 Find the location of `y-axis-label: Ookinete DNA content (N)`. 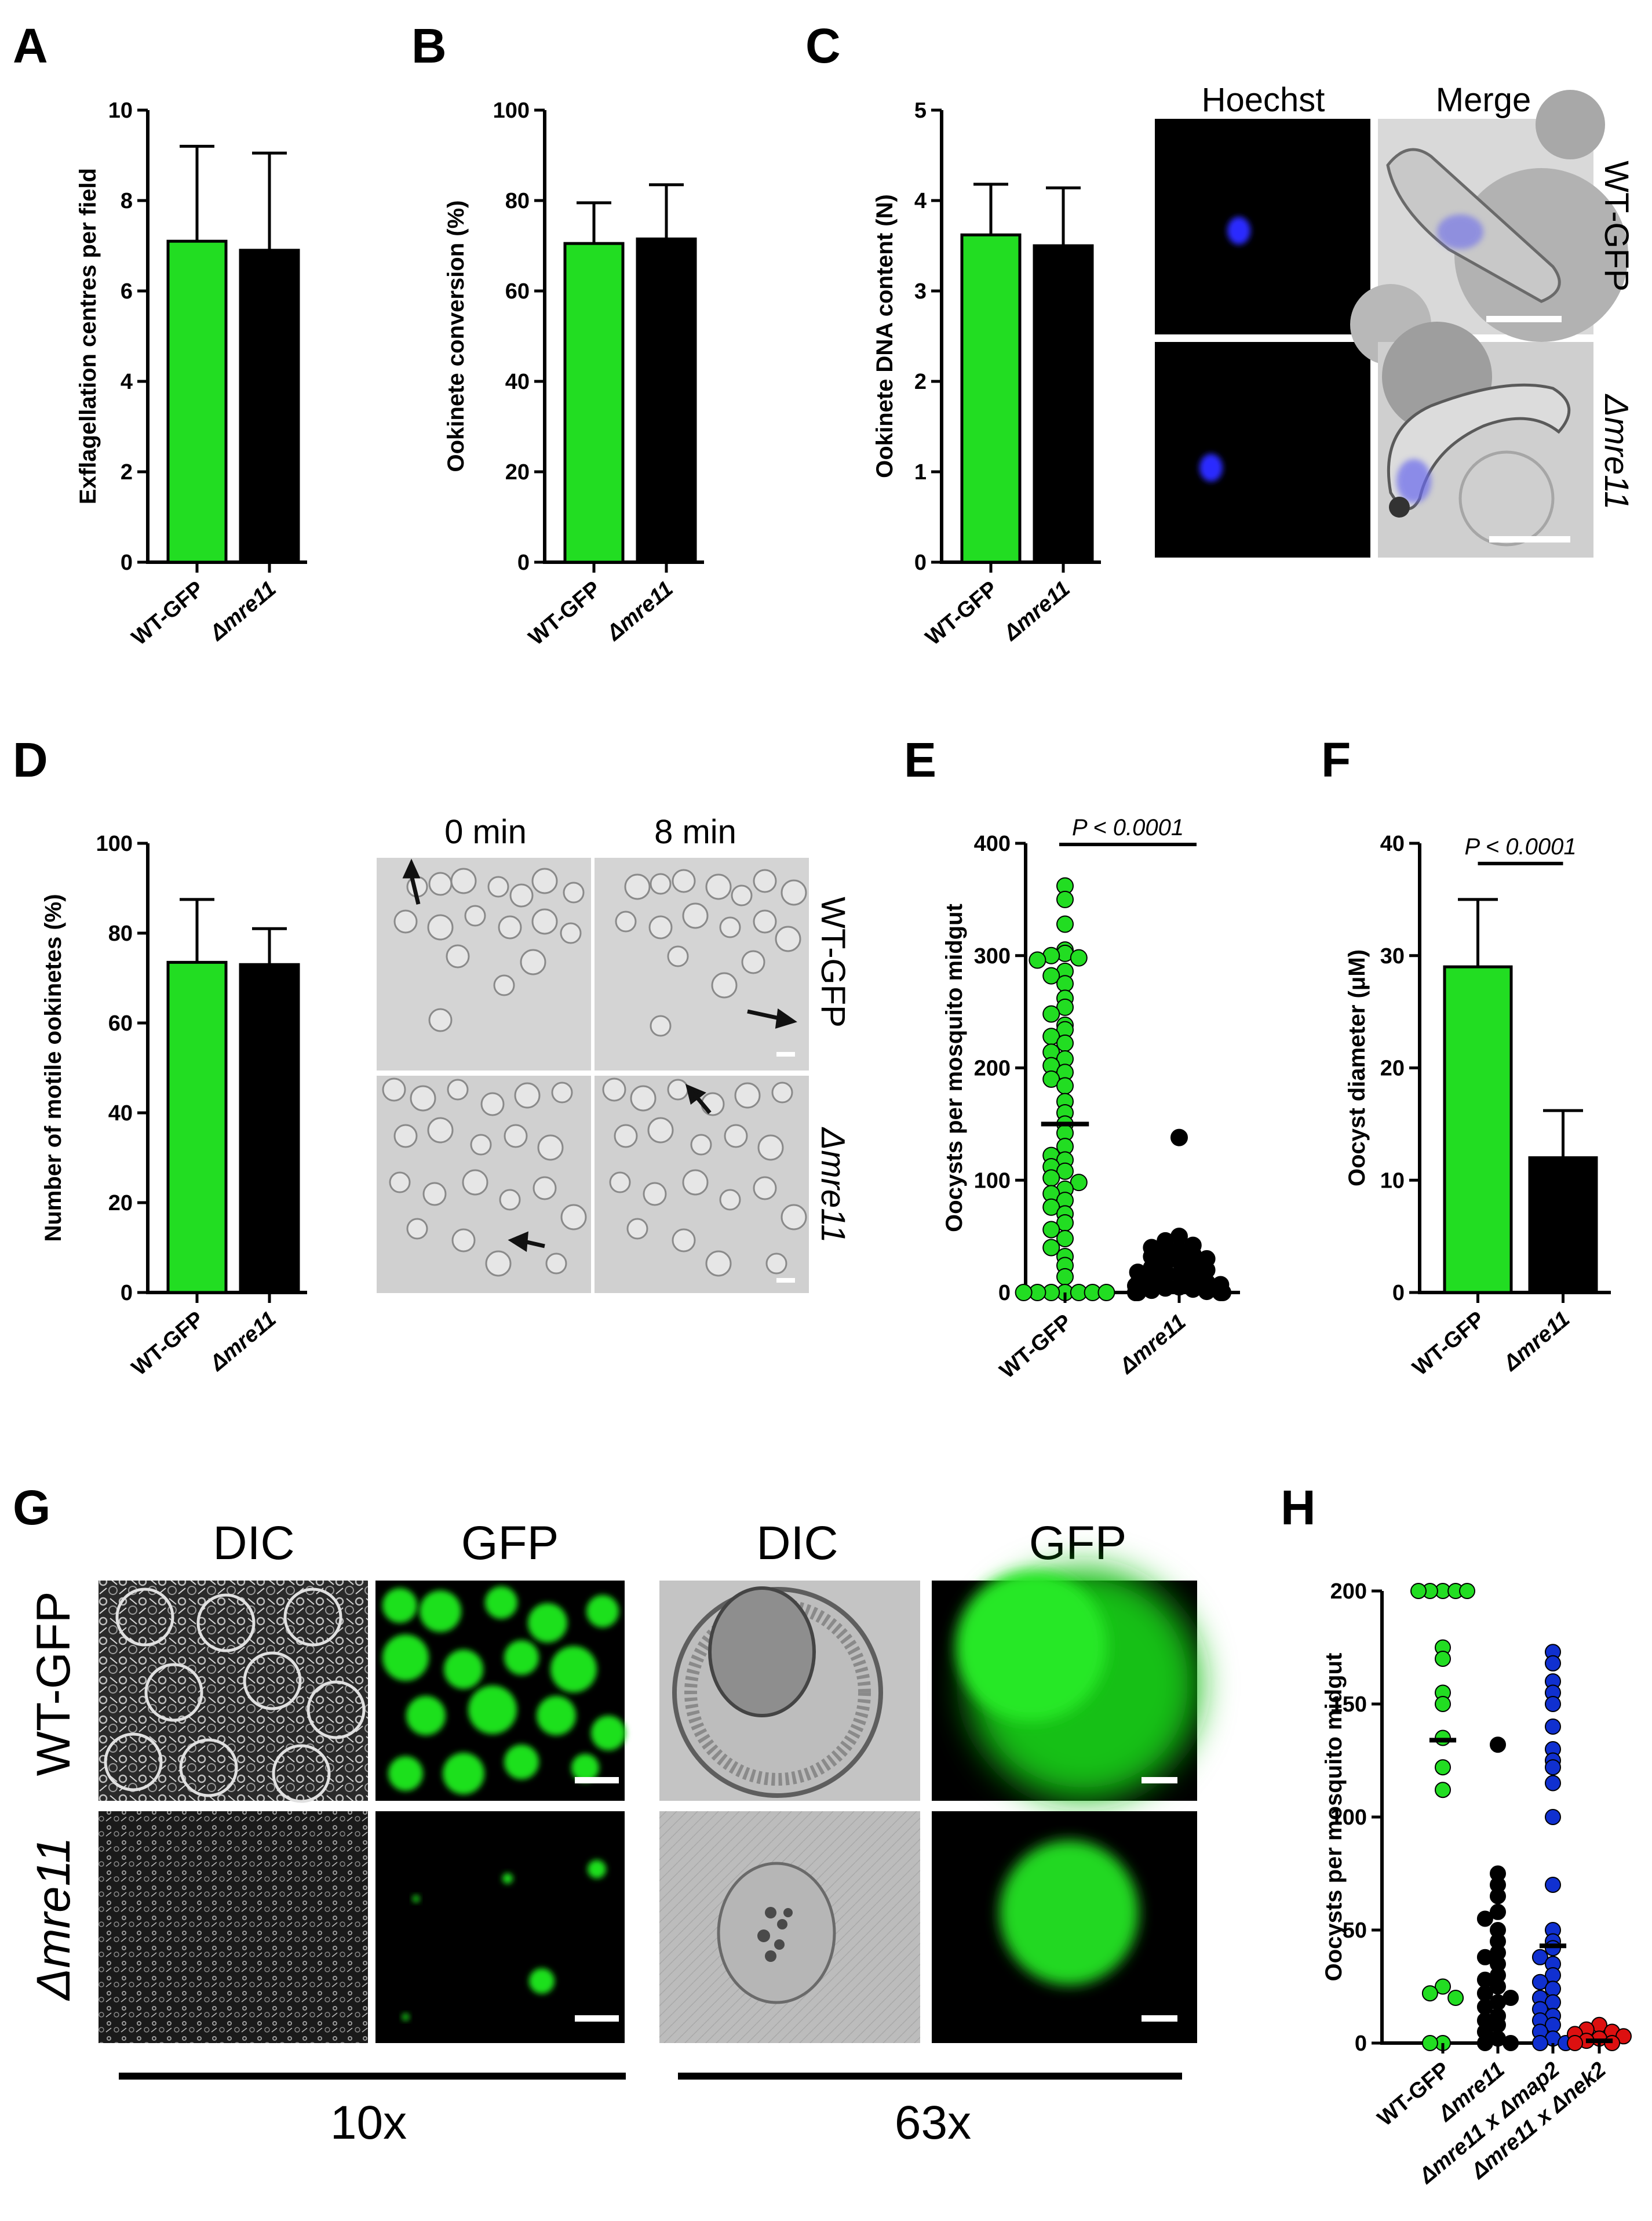

y-axis-label: Ookinete DNA content (N) is located at coordinates (885, 336).